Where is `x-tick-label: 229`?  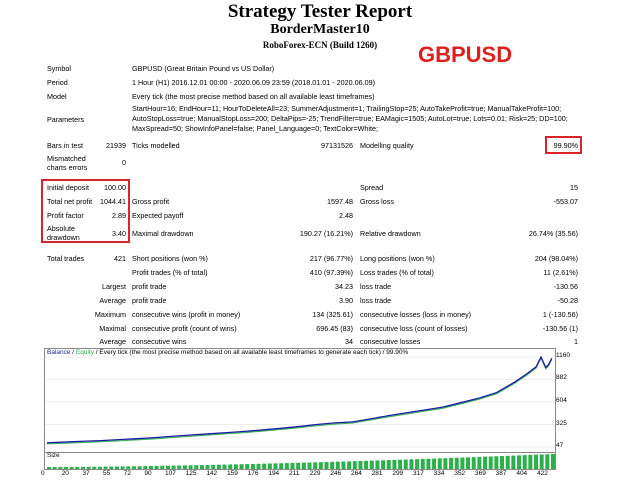 x-tick-label: 229 is located at coordinates (315, 473).